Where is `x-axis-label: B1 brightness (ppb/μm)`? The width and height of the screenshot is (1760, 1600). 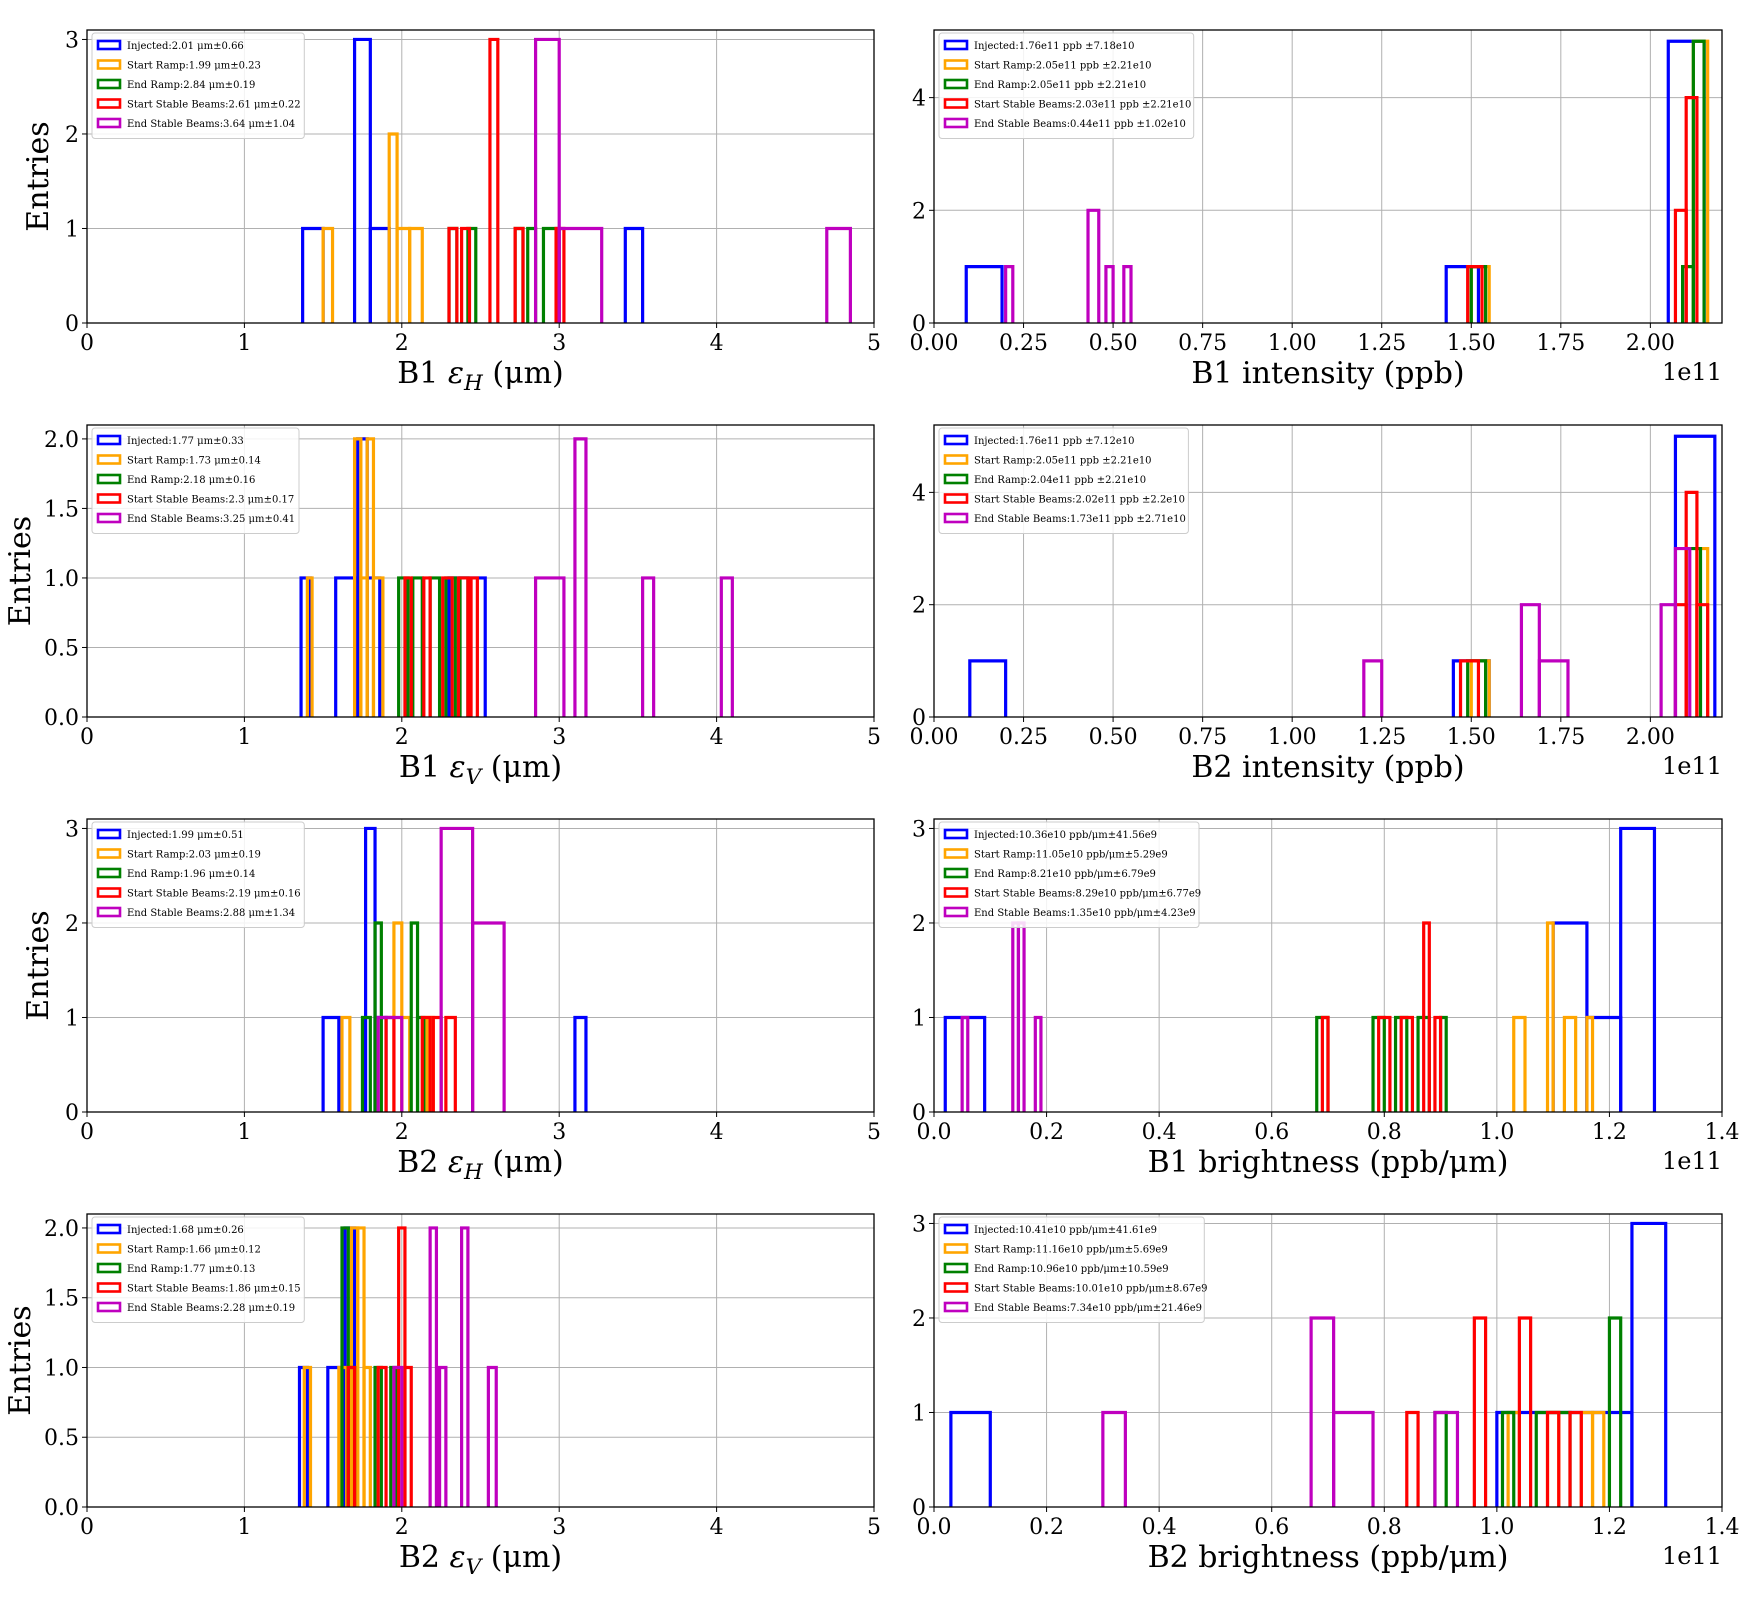 x-axis-label: B1 brightness (ppb/μm) is located at coordinates (1328, 1162).